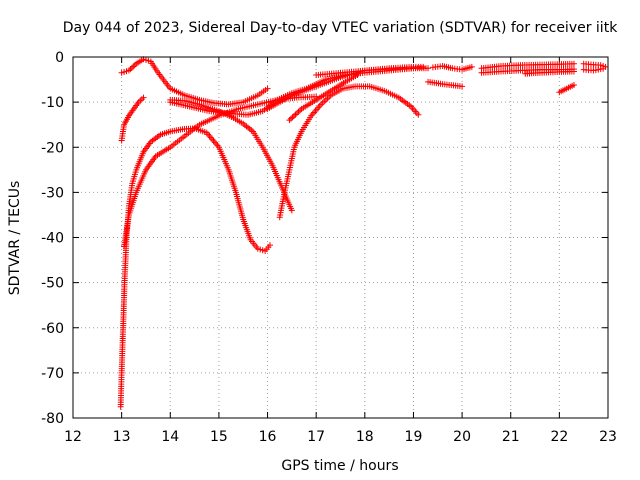  Describe the element at coordinates (608, 437) in the screenshot. I see `x-tick-label: 23` at that location.